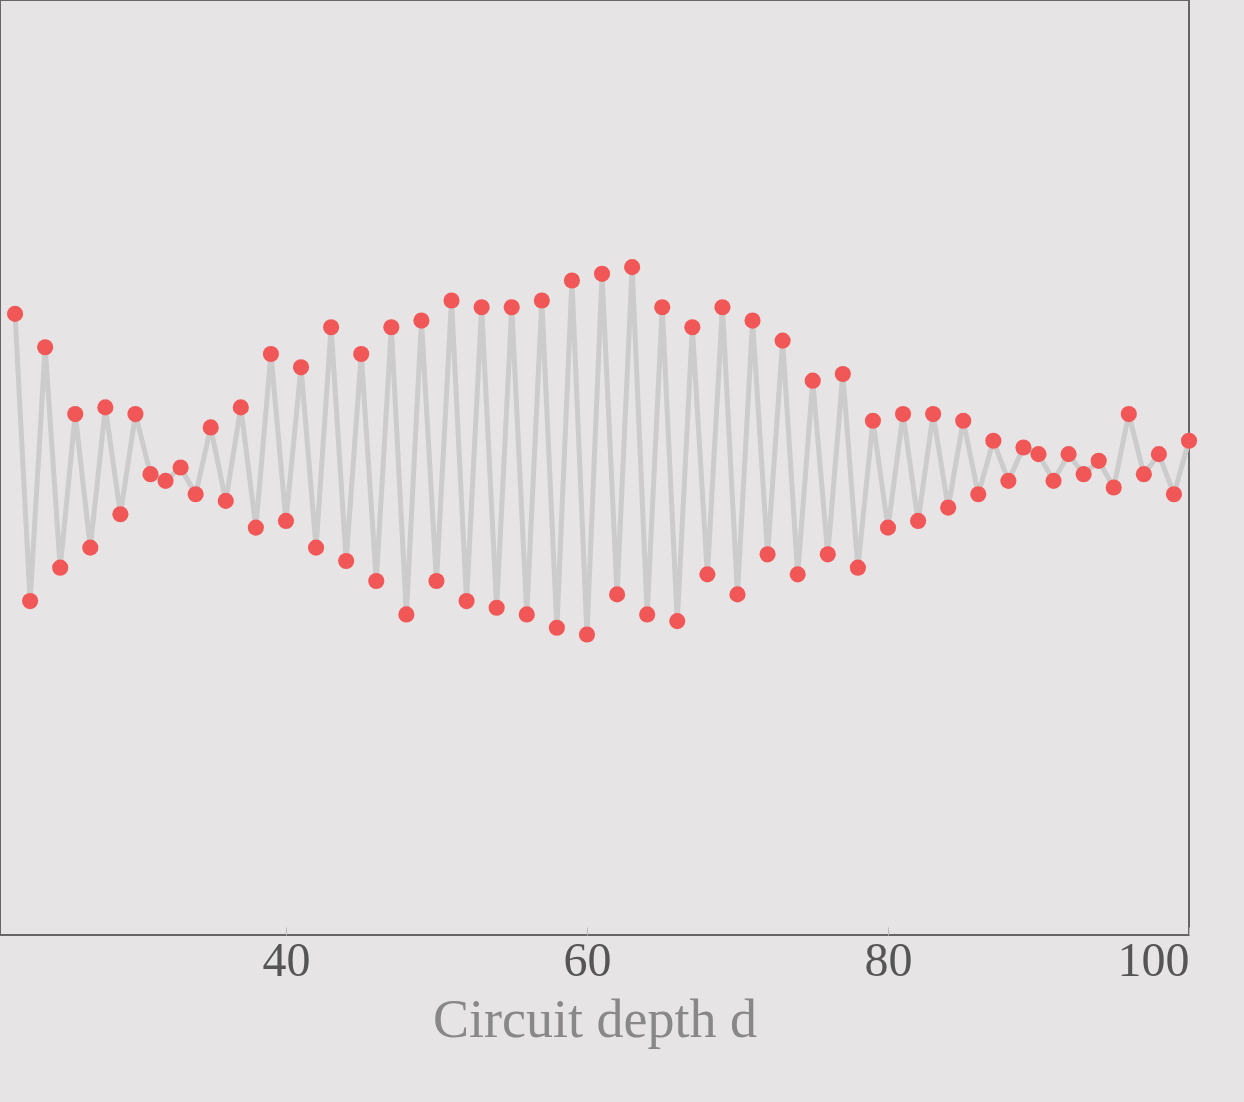  Describe the element at coordinates (888, 959) in the screenshot. I see `x-tick-label: 80` at that location.